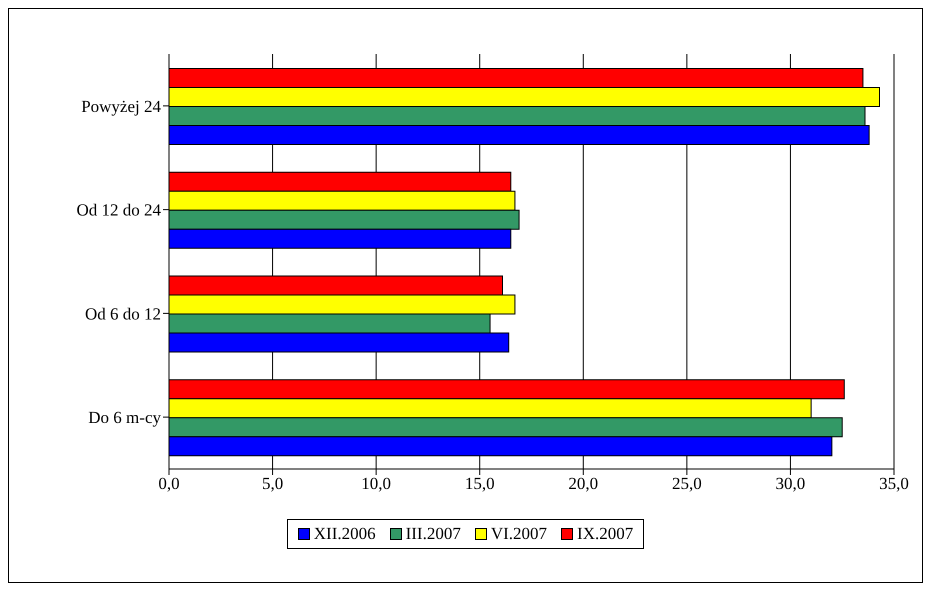 The width and height of the screenshot is (937, 589). I want to click on legend-label: VI.2007, so click(519, 534).